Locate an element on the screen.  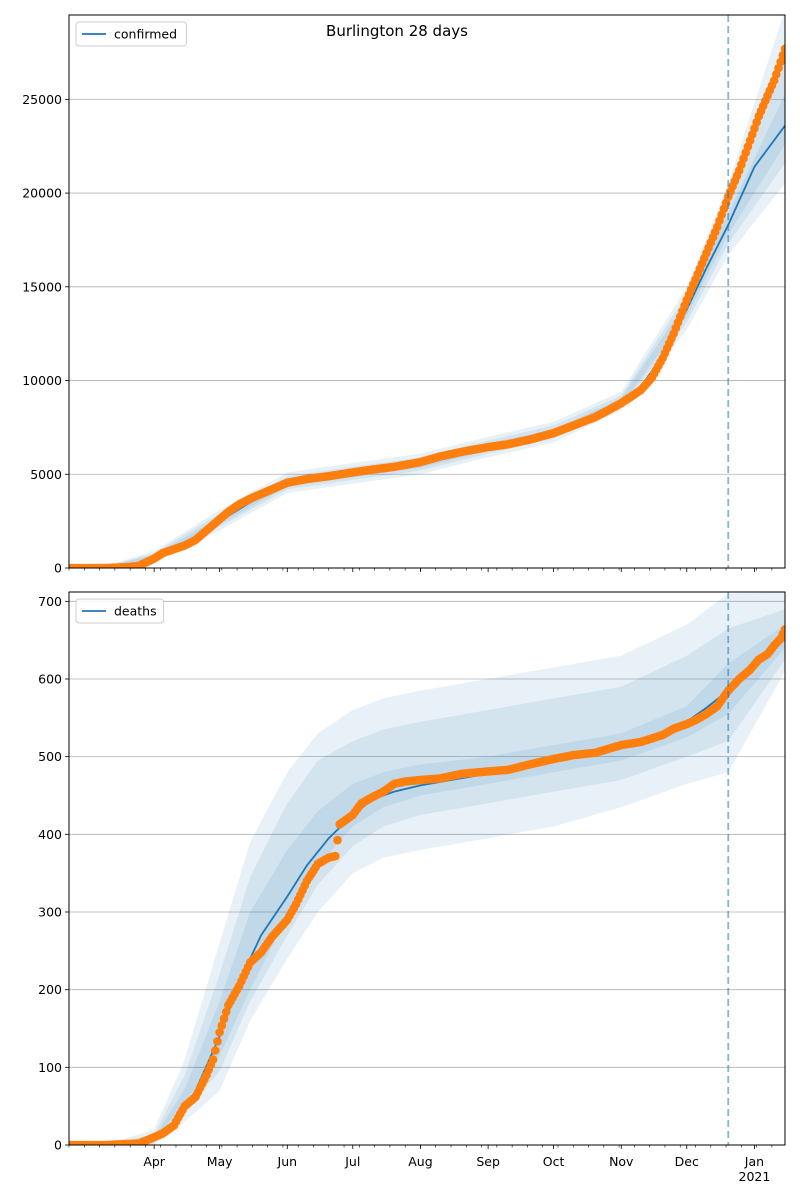
y-tick-label: 15000 is located at coordinates (42, 286).